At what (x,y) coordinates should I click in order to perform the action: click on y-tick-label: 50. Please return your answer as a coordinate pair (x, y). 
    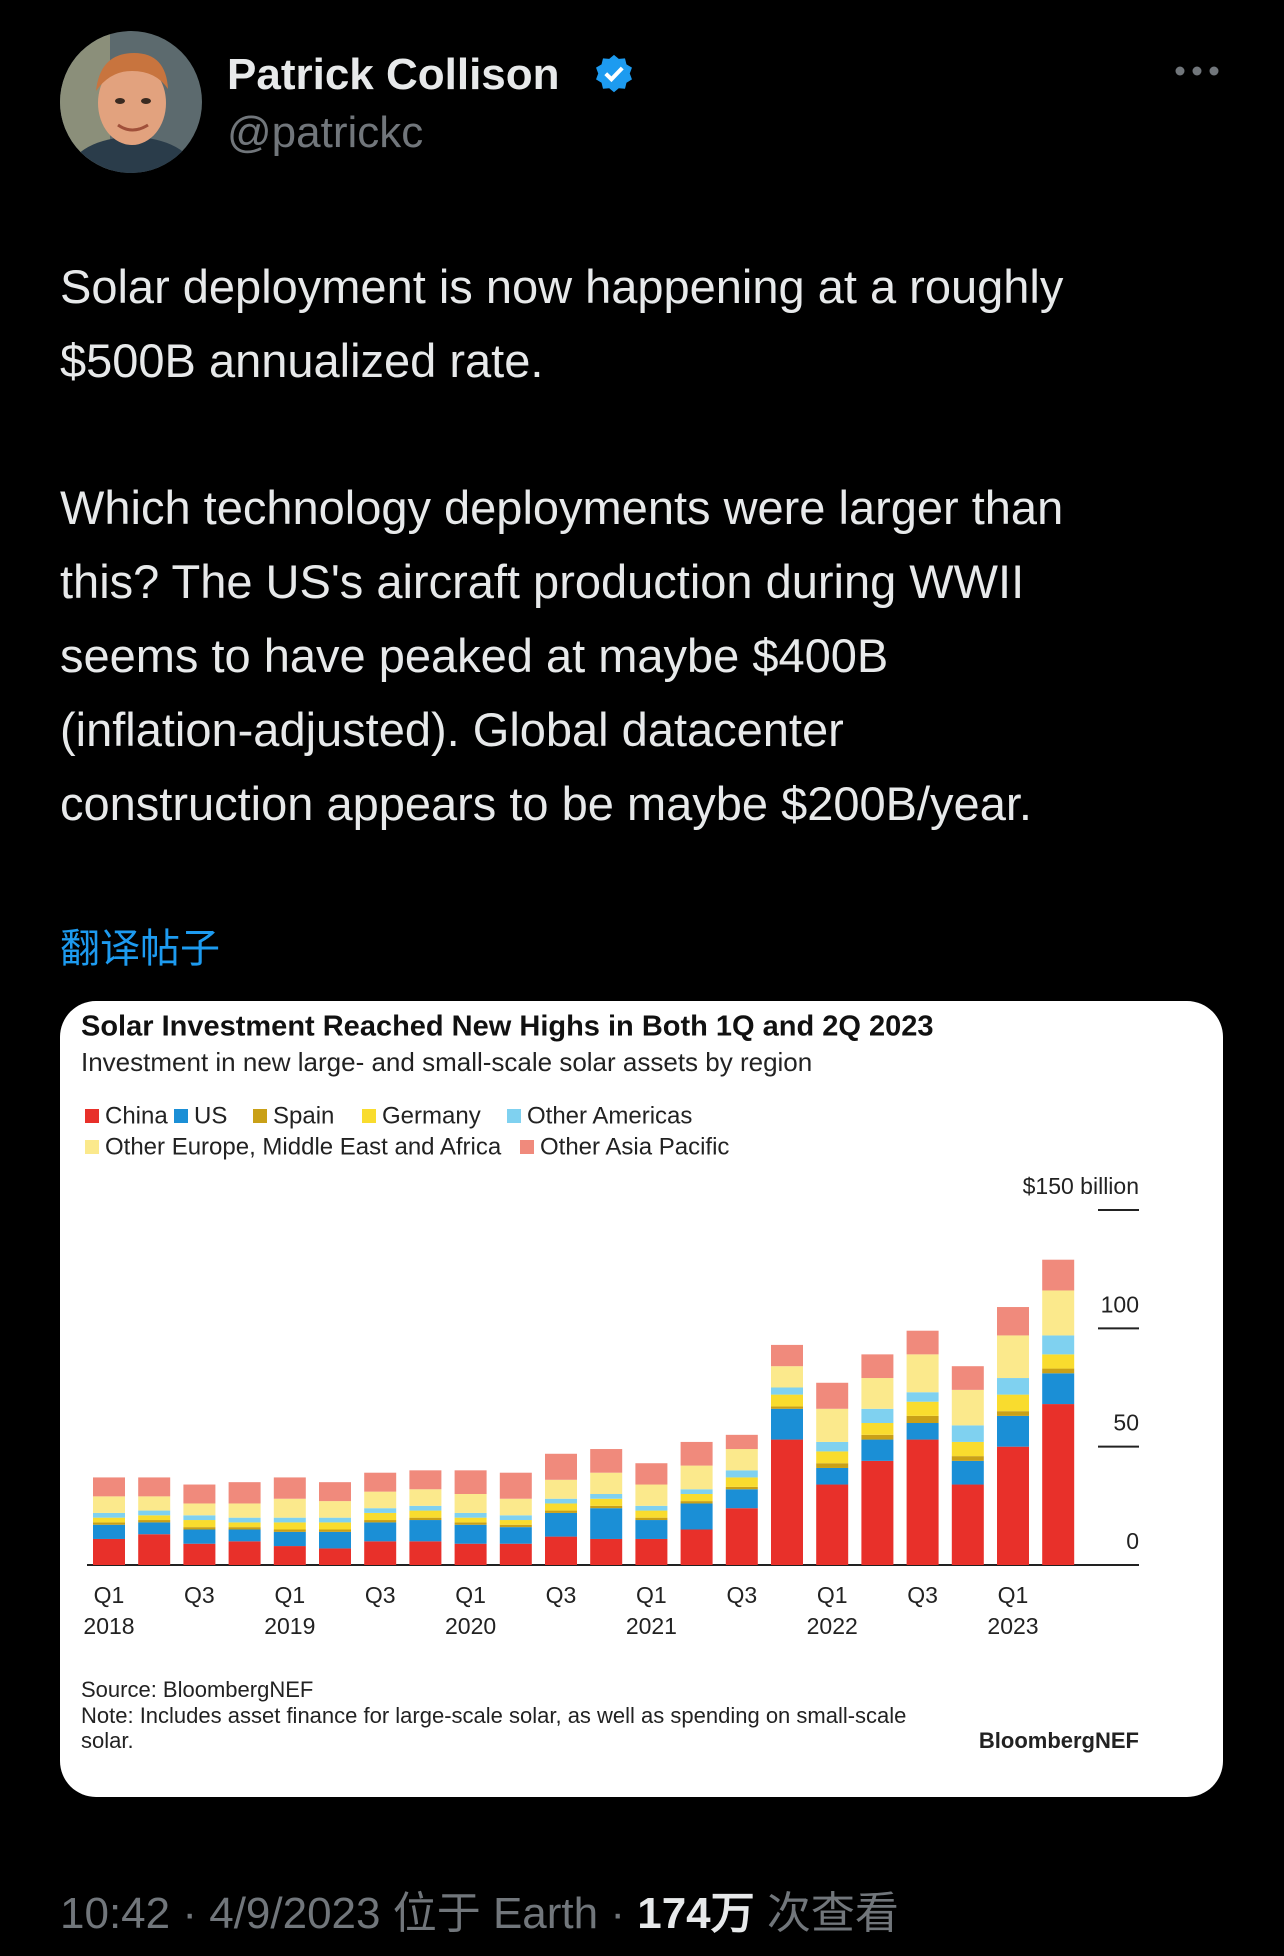
    Looking at the image, I should click on (1126, 1423).